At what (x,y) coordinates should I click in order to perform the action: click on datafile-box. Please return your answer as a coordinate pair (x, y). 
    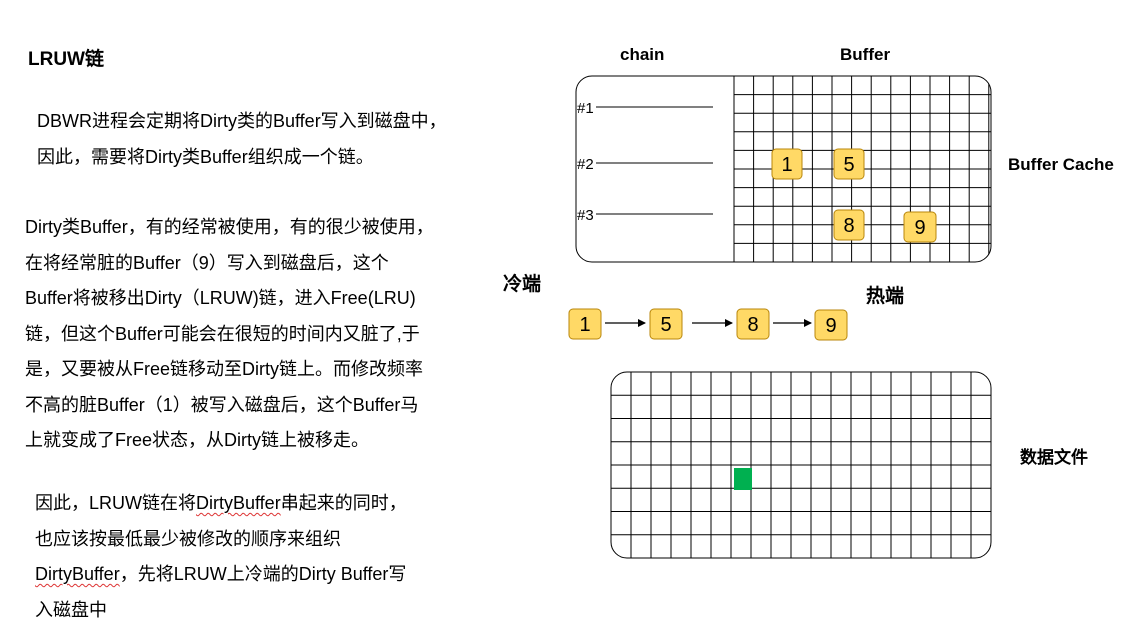
    Looking at the image, I should click on (801, 465).